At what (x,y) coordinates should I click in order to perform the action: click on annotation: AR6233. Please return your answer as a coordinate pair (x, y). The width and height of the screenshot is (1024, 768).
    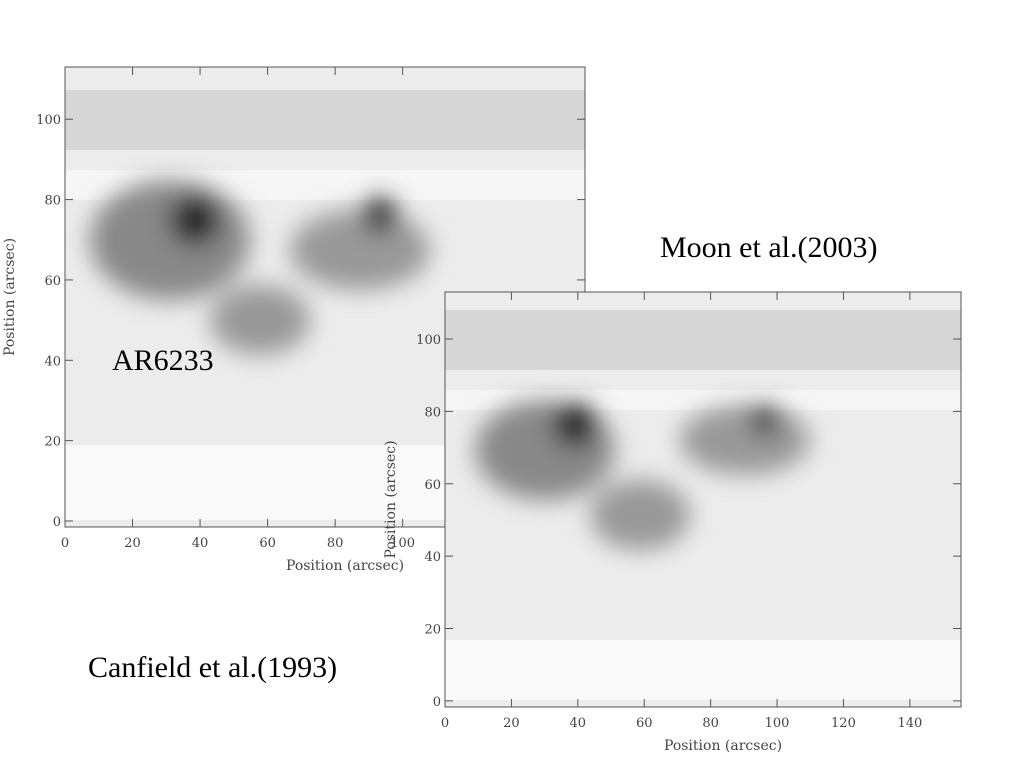
    Looking at the image, I should click on (163, 360).